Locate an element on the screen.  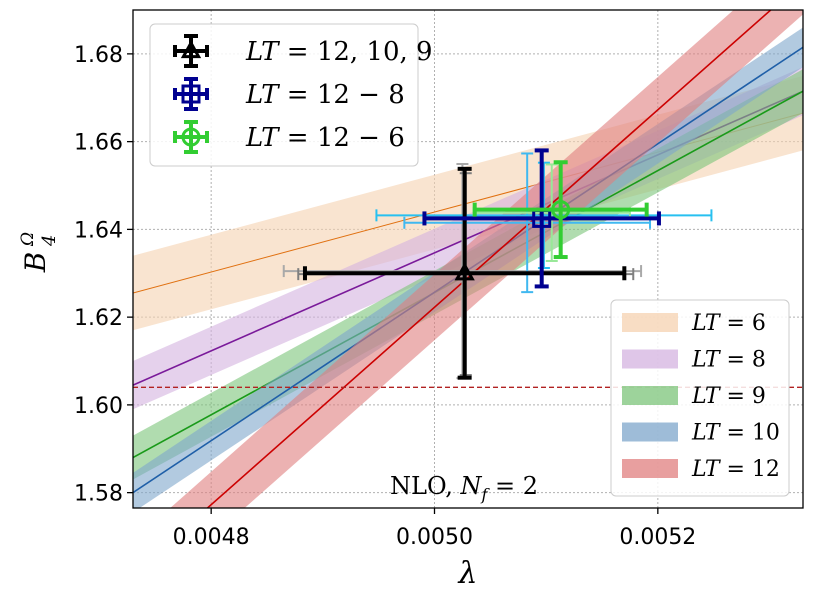
y-axis-label-sup: Ω is located at coordinates (28, 239).